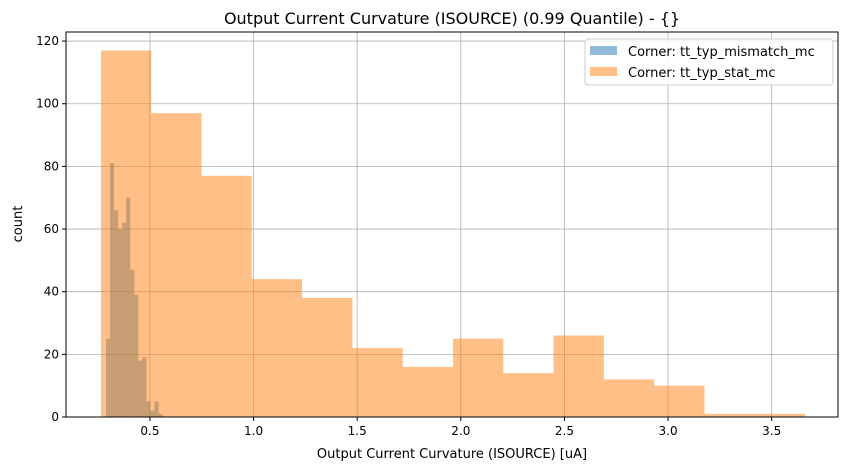 This screenshot has width=850, height=474. What do you see at coordinates (51, 166) in the screenshot?
I see `y-tick-label: 80` at bounding box center [51, 166].